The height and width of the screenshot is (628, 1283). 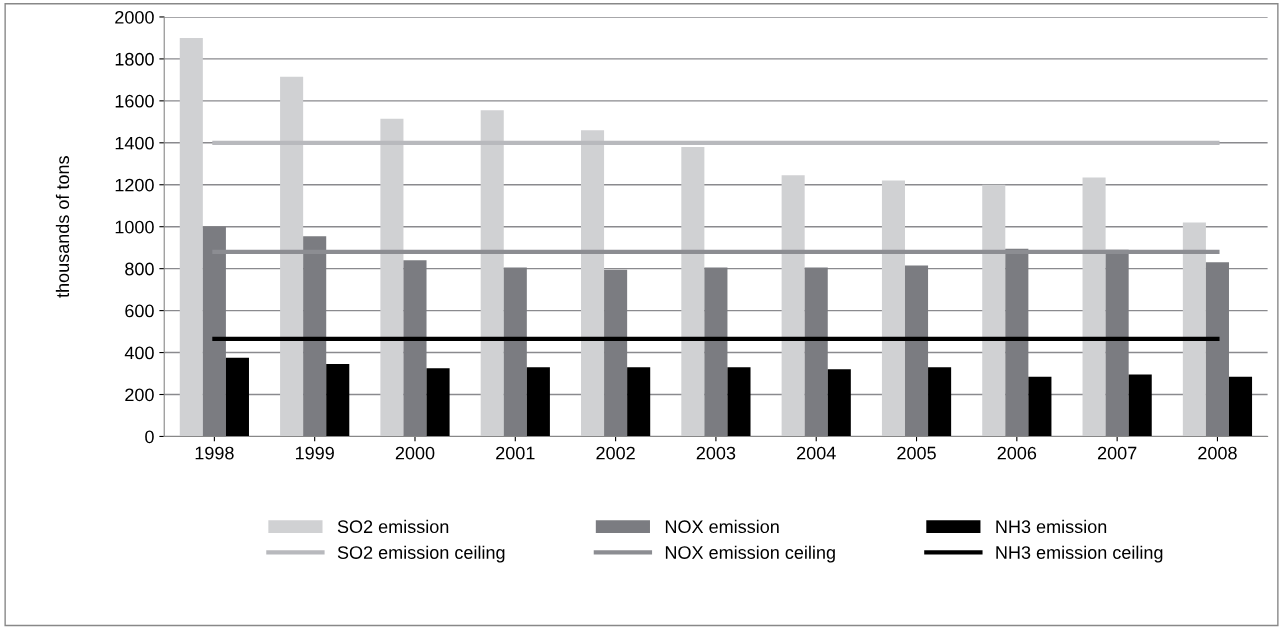 I want to click on x-tick-label: 2006, so click(x=1017, y=453).